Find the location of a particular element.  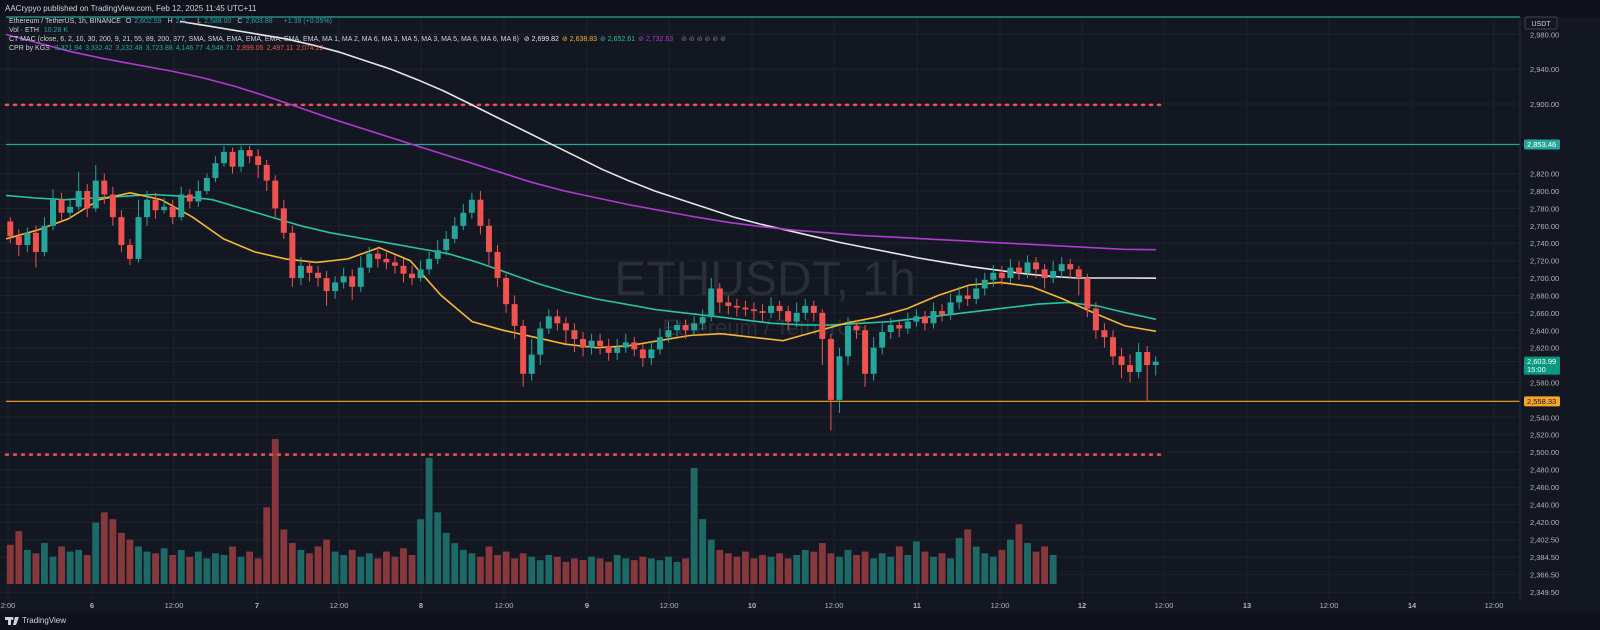

legend-ohlc: O 2,602.59 H 2,6... L 2,588.00 C 2,603.88 is located at coordinates (202, 21).